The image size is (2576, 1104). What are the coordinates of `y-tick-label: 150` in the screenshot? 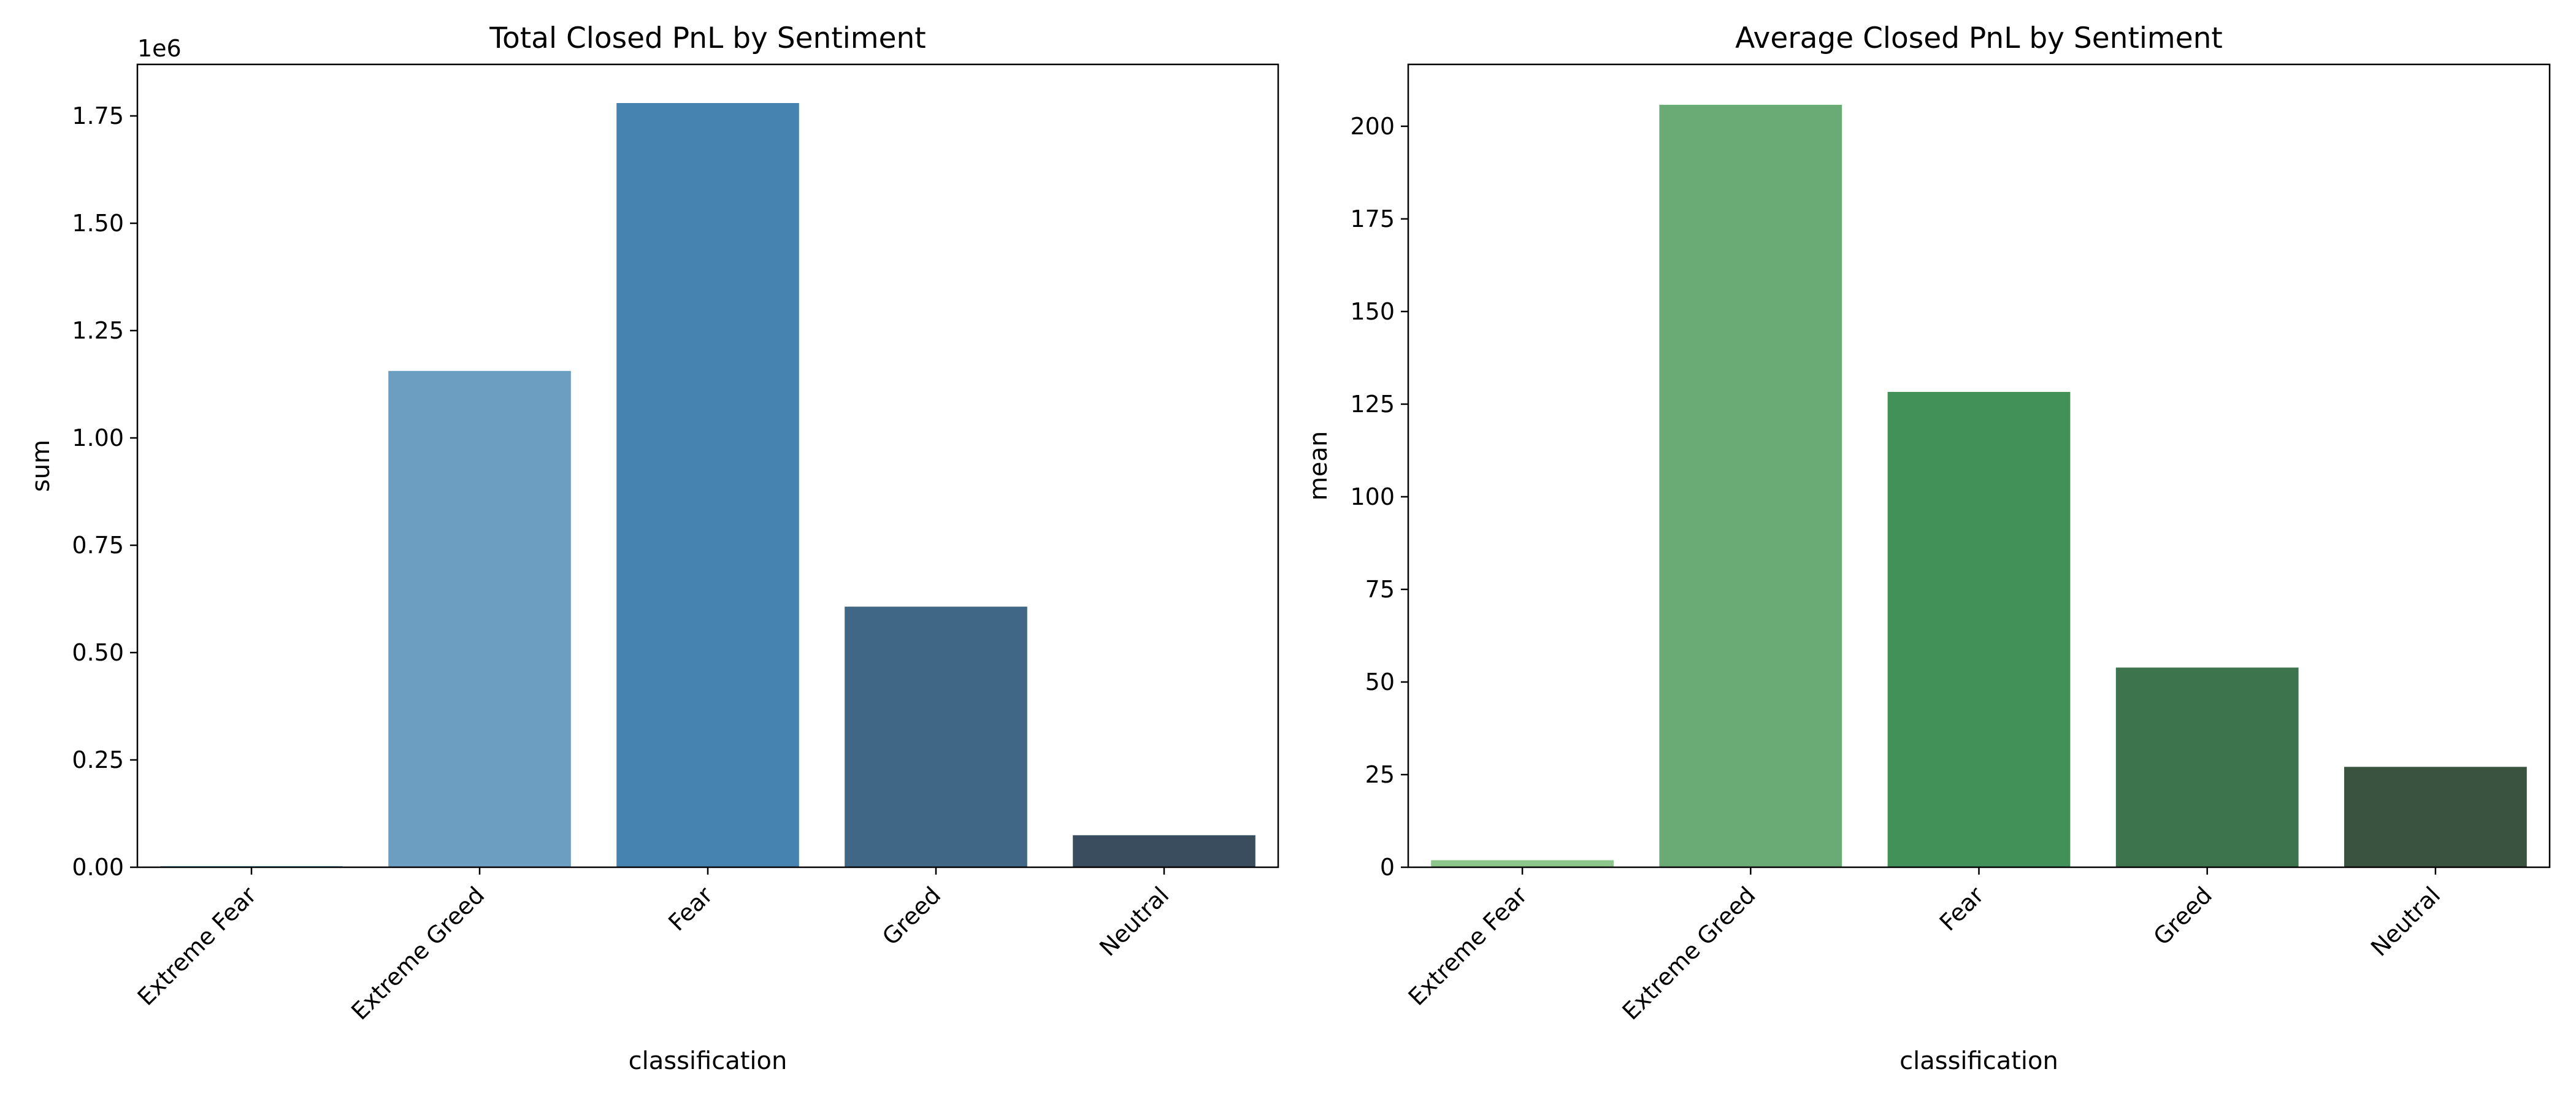 It's located at (1372, 311).